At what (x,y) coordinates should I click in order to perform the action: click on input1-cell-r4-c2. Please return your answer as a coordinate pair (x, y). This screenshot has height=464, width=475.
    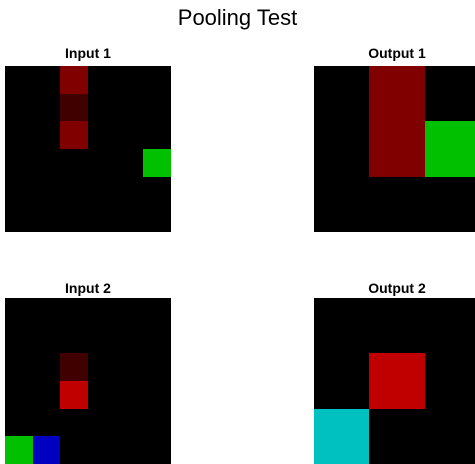
    Looking at the image, I should click on (74, 190).